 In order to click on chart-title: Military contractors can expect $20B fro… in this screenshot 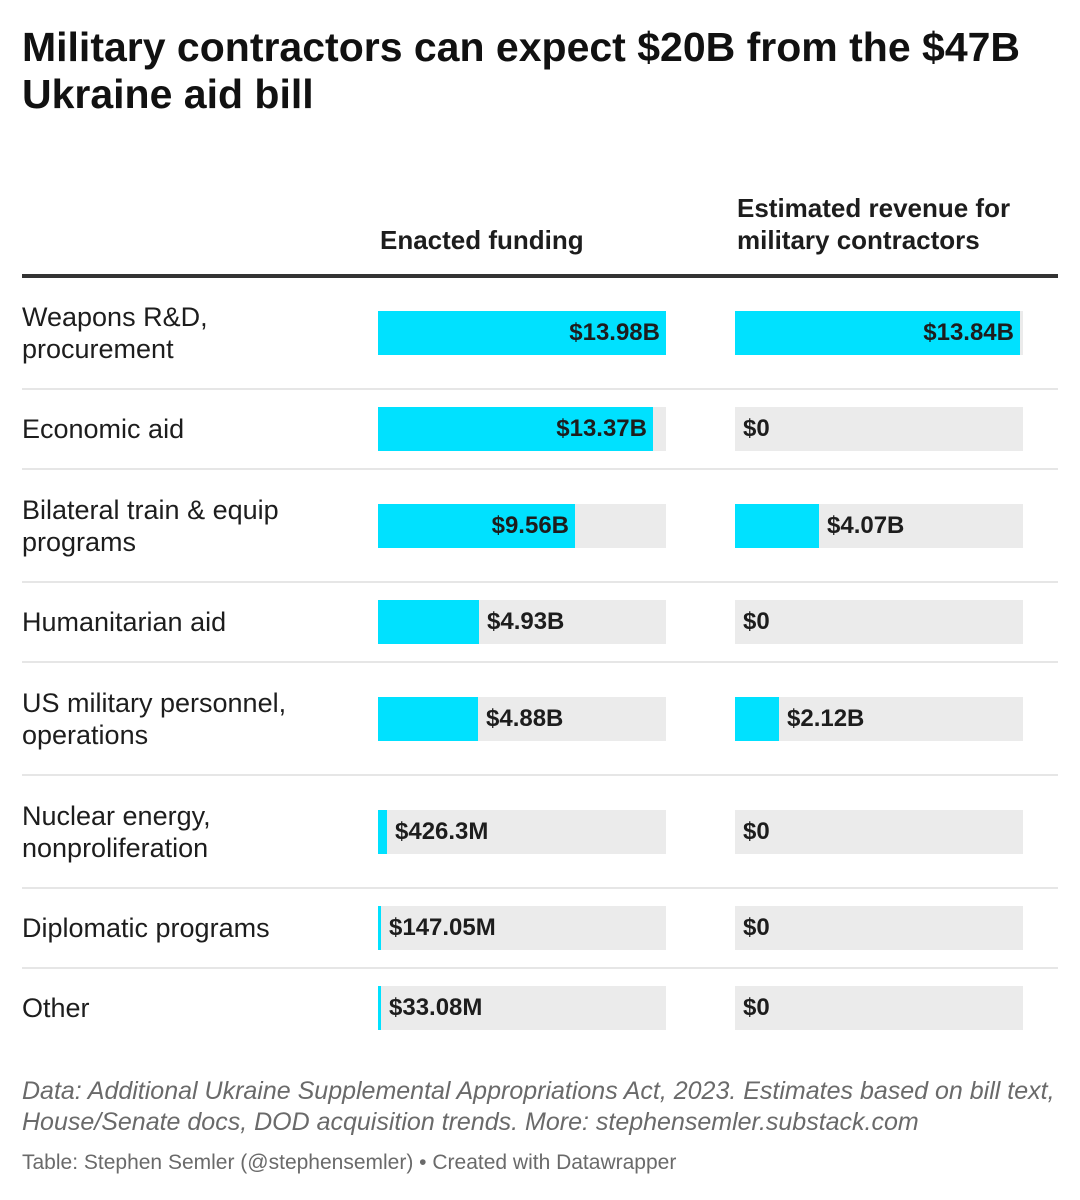, I will do `click(521, 70)`.